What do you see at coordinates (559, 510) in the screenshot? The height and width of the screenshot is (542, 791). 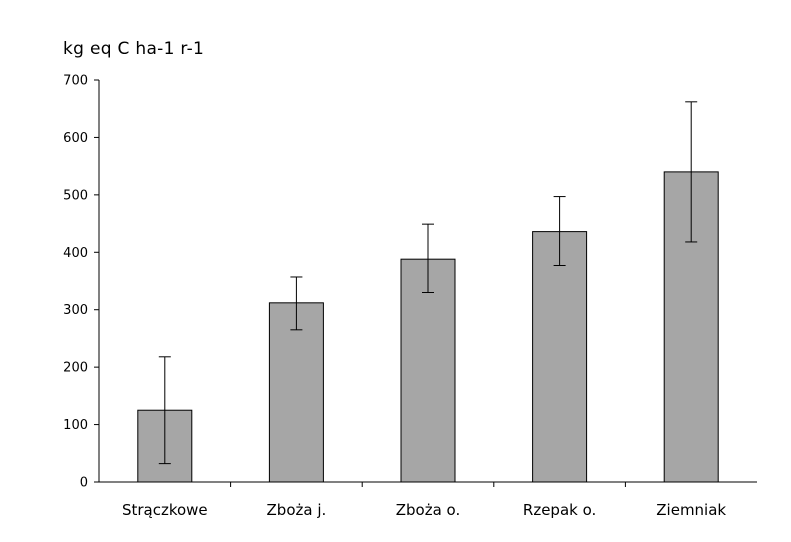 I see `x-tick-label: Rzepak o.` at bounding box center [559, 510].